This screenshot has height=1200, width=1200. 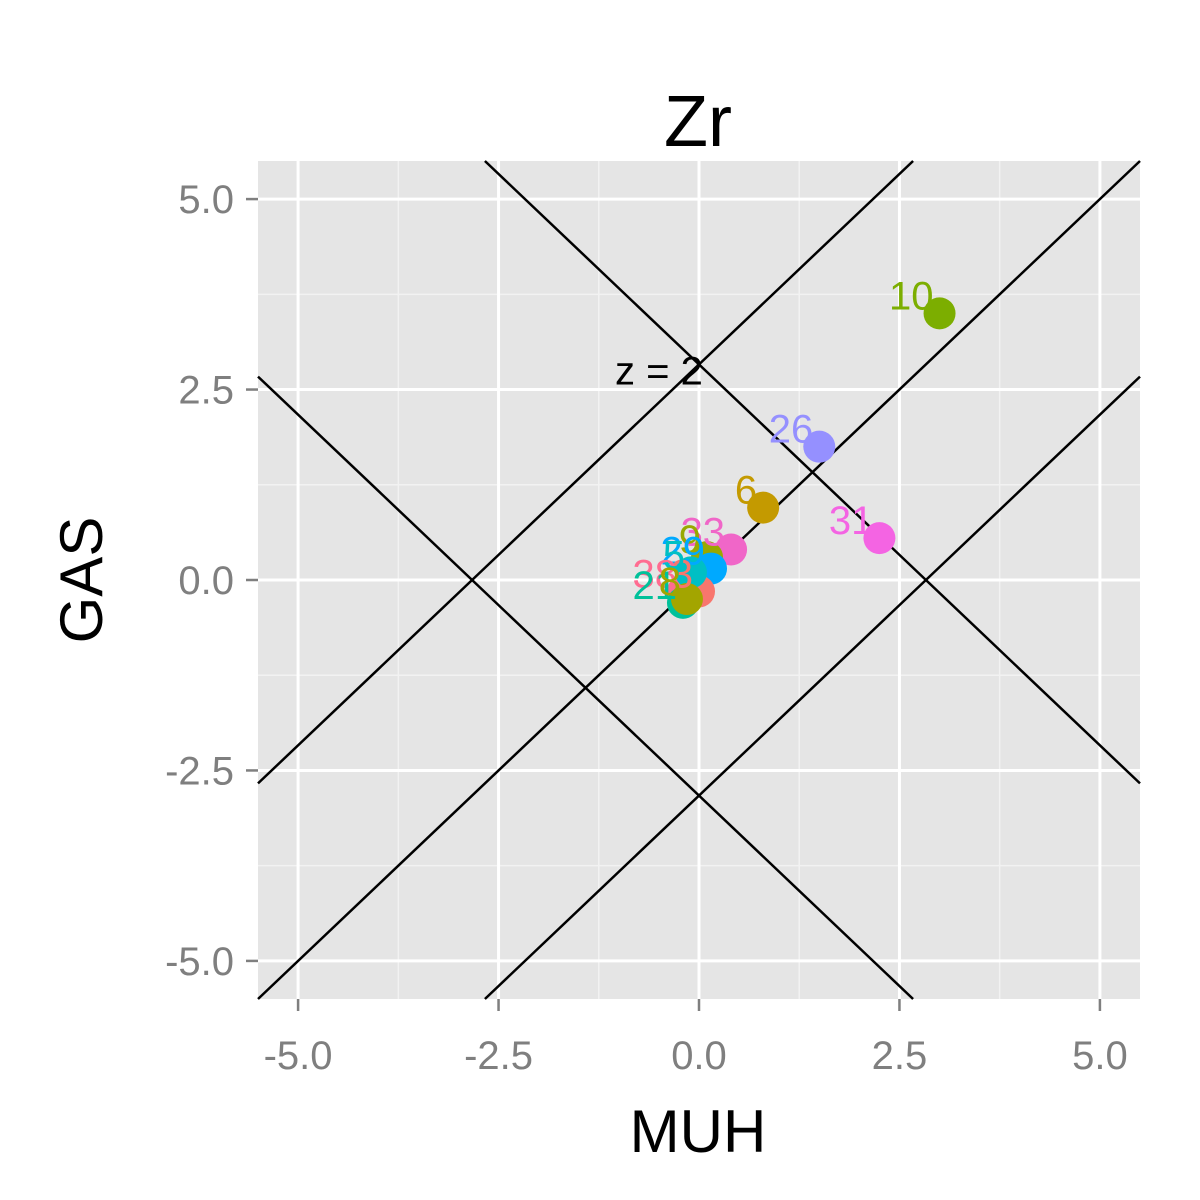 I want to click on y-tick-label: 0.0, so click(x=206, y=581).